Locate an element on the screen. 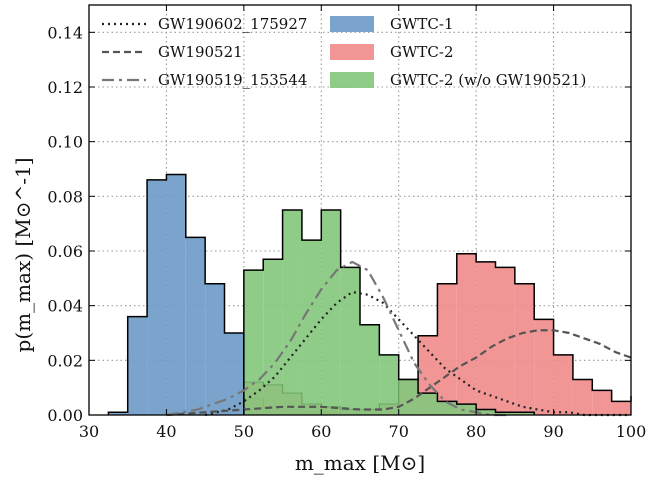  y-tick-label: 0.12 is located at coordinates (65, 87).